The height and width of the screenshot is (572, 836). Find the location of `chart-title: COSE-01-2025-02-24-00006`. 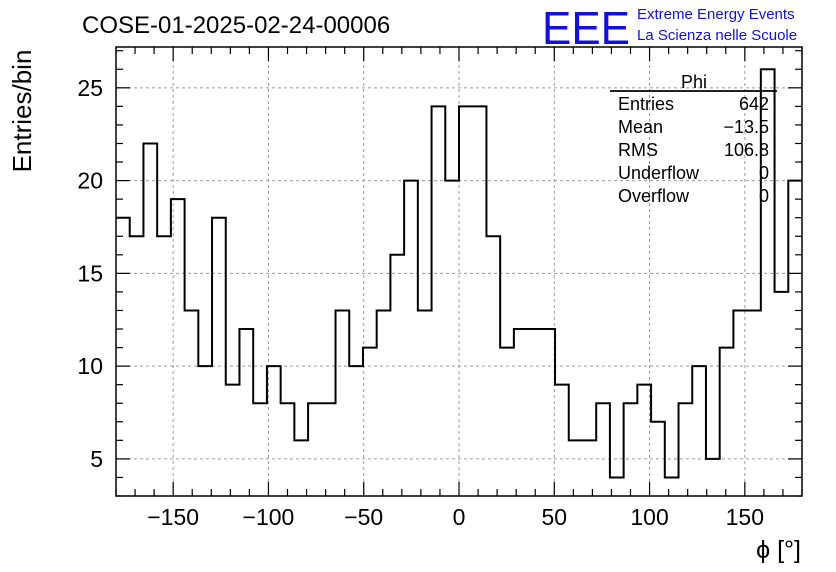

chart-title: COSE-01-2025-02-24-00006 is located at coordinates (236, 25).